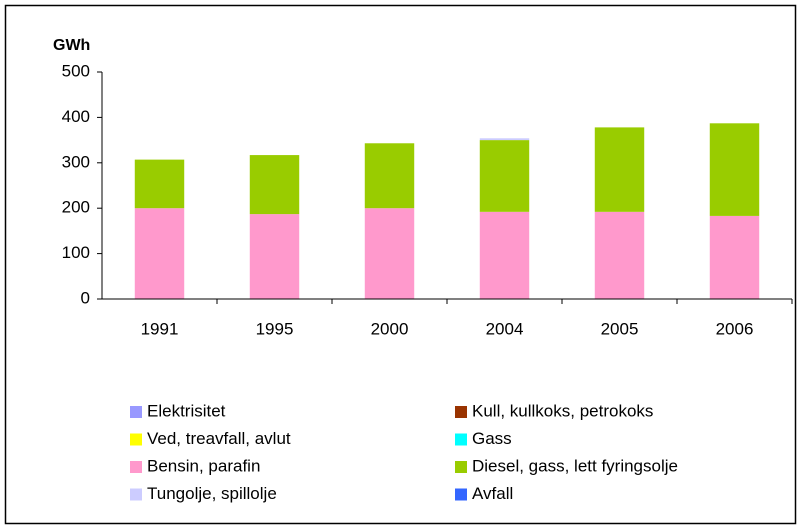  I want to click on x-tick-label: 2004, so click(505, 328).